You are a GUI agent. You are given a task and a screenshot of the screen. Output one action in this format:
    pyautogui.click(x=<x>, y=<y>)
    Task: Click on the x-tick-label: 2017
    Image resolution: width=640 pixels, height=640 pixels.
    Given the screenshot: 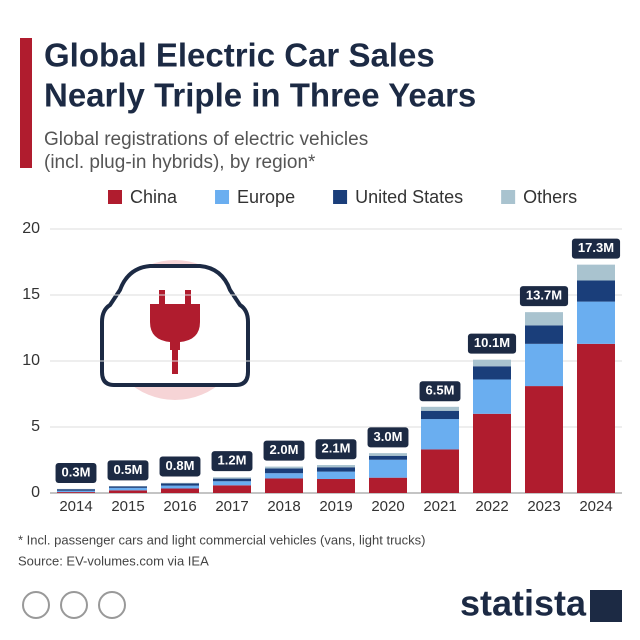 What is the action you would take?
    pyautogui.click(x=231, y=506)
    